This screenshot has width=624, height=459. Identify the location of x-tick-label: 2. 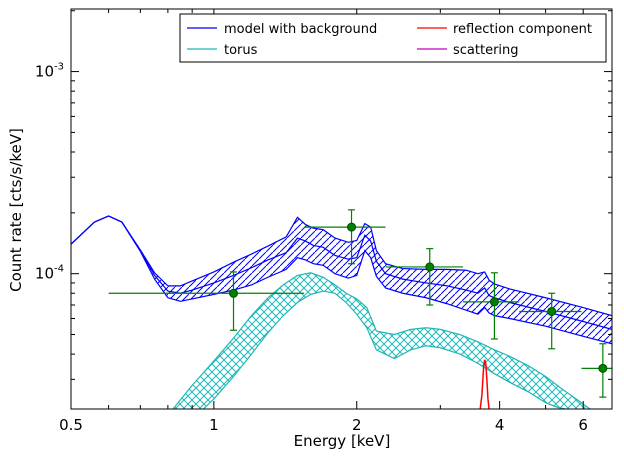
(357, 425).